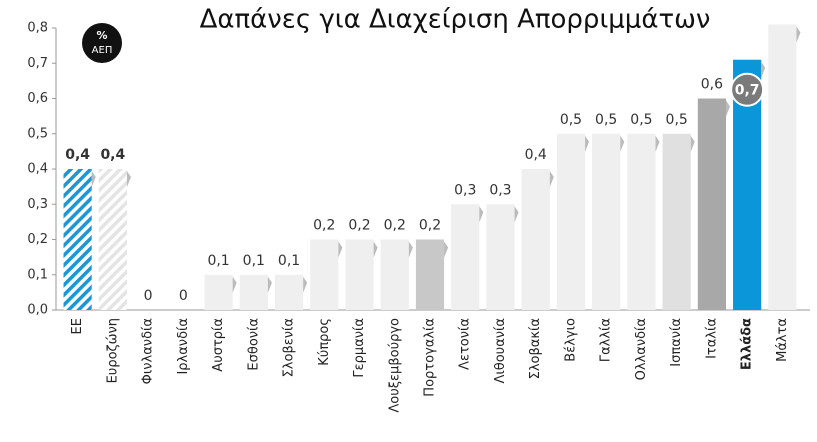 The image size is (817, 442). Describe the element at coordinates (102, 50) in the screenshot. I see `unit-badge-text: ΑΕΠ` at that location.